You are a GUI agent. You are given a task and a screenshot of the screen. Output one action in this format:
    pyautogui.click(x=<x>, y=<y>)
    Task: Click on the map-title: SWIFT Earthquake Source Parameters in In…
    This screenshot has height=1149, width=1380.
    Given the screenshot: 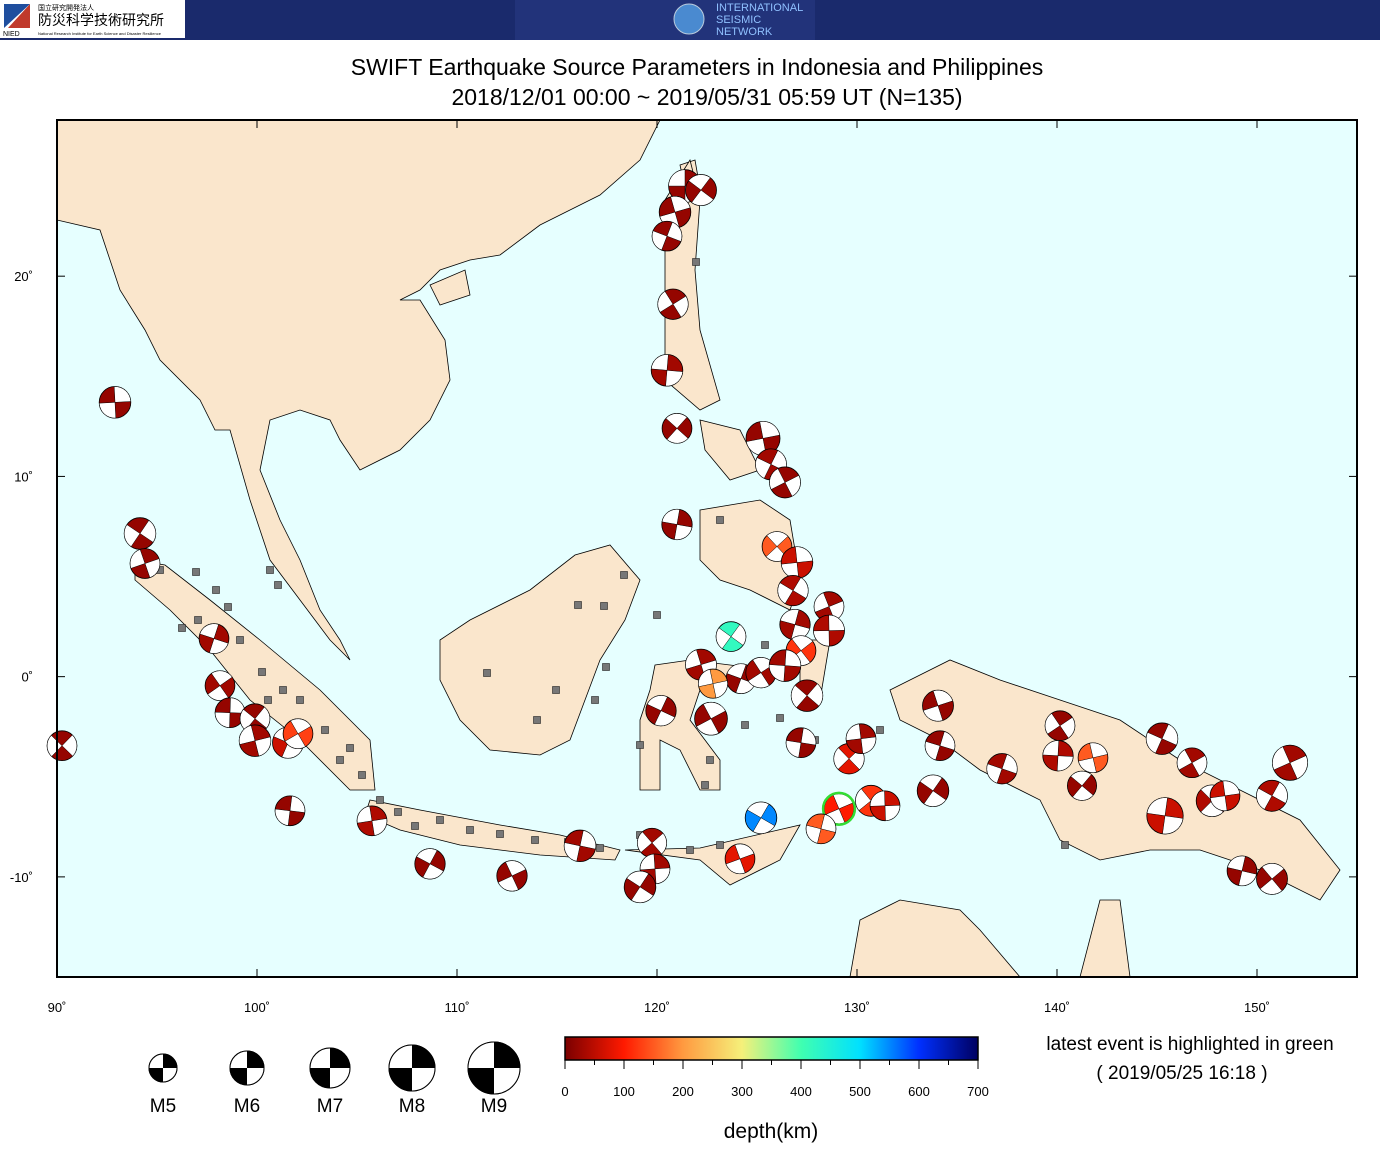 What is the action you would take?
    pyautogui.click(x=697, y=67)
    